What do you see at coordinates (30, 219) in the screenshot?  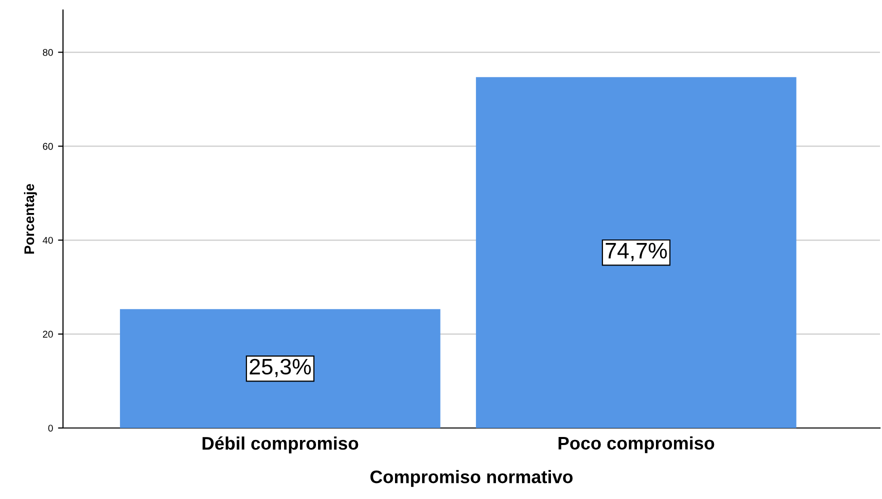 I see `y-axis-title: Porcentaje` at bounding box center [30, 219].